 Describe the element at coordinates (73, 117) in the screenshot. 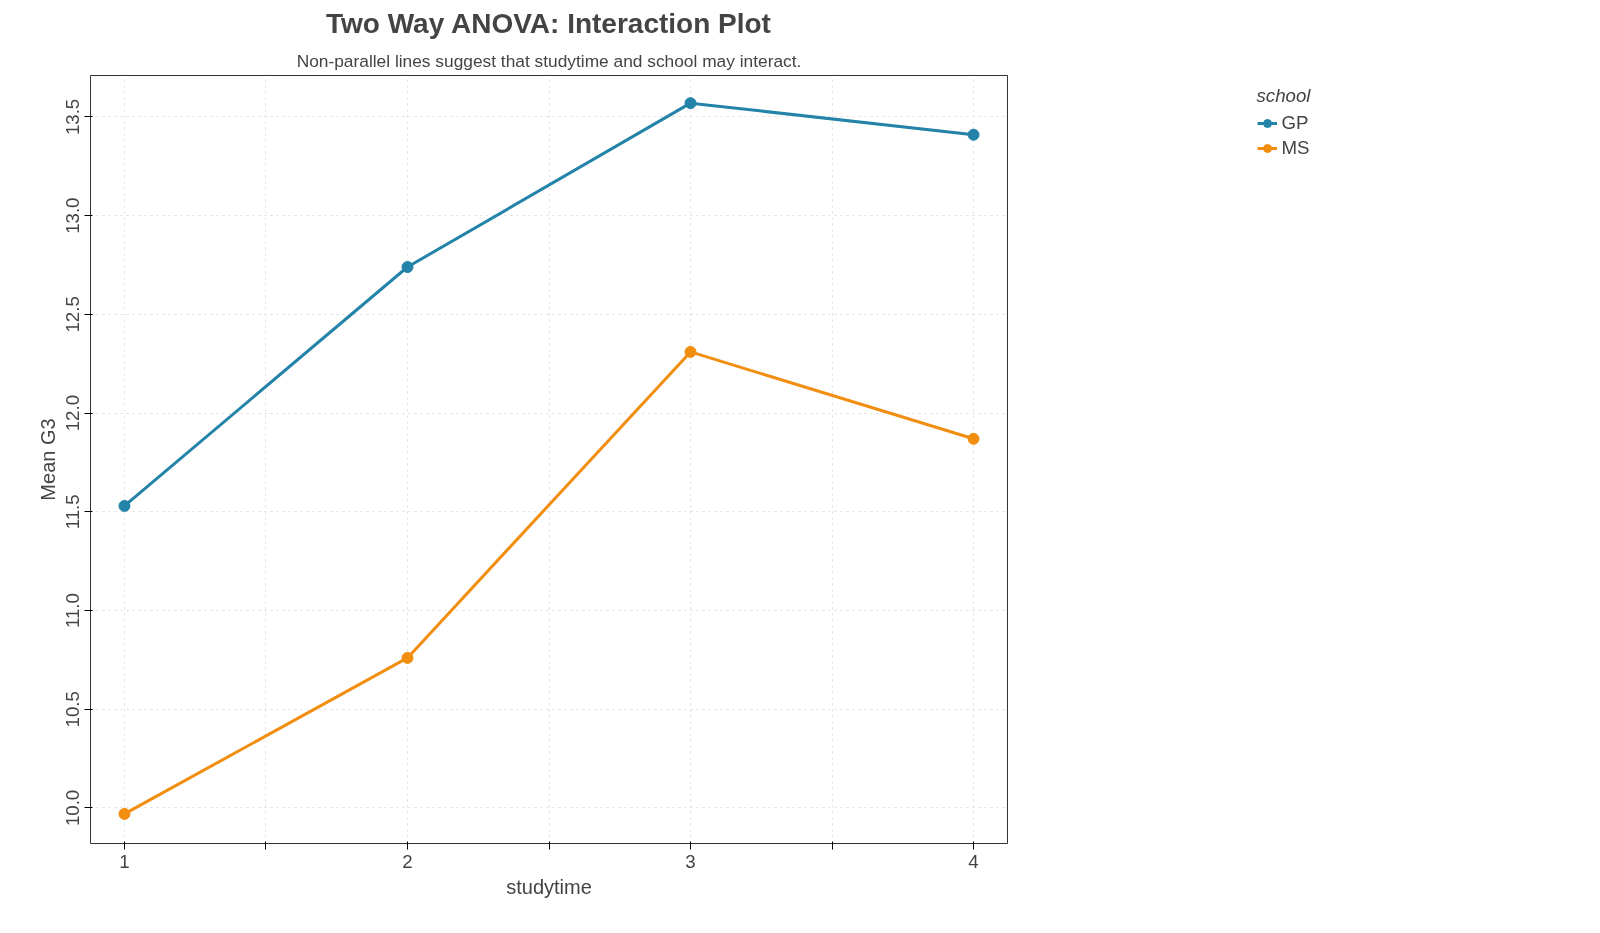

I see `y-tick-label: 13.5` at that location.